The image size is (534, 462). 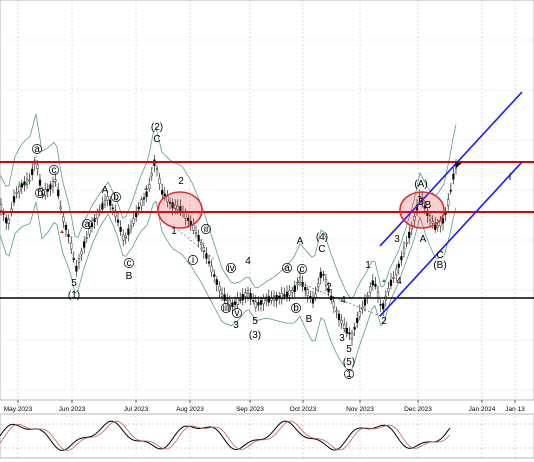 I want to click on wave-label: ii, so click(x=206, y=229).